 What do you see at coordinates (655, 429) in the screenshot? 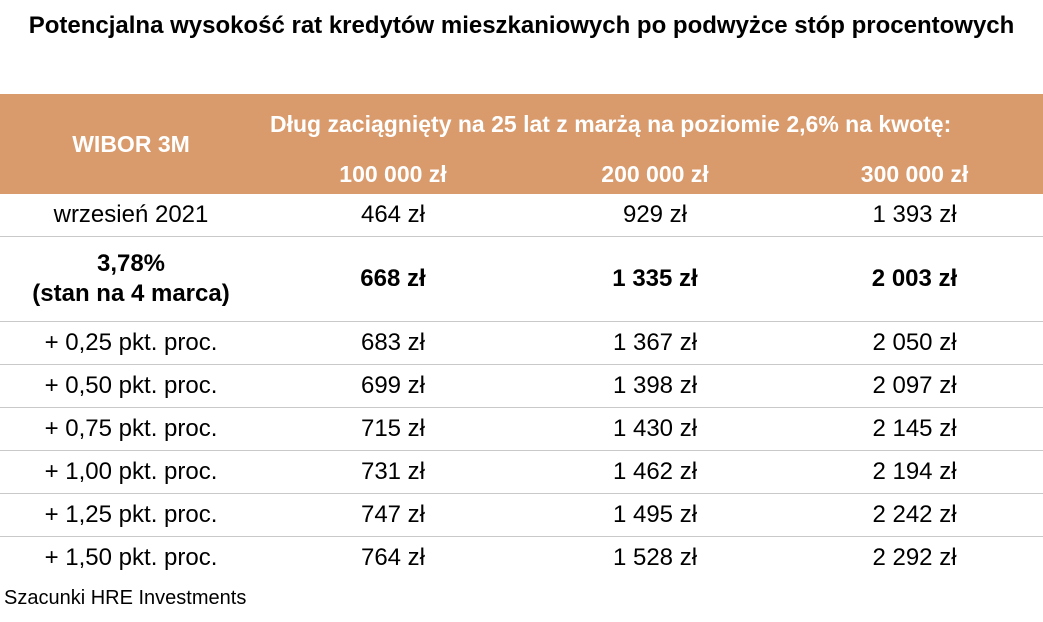
I see `table-cell: 1 430 zł` at bounding box center [655, 429].